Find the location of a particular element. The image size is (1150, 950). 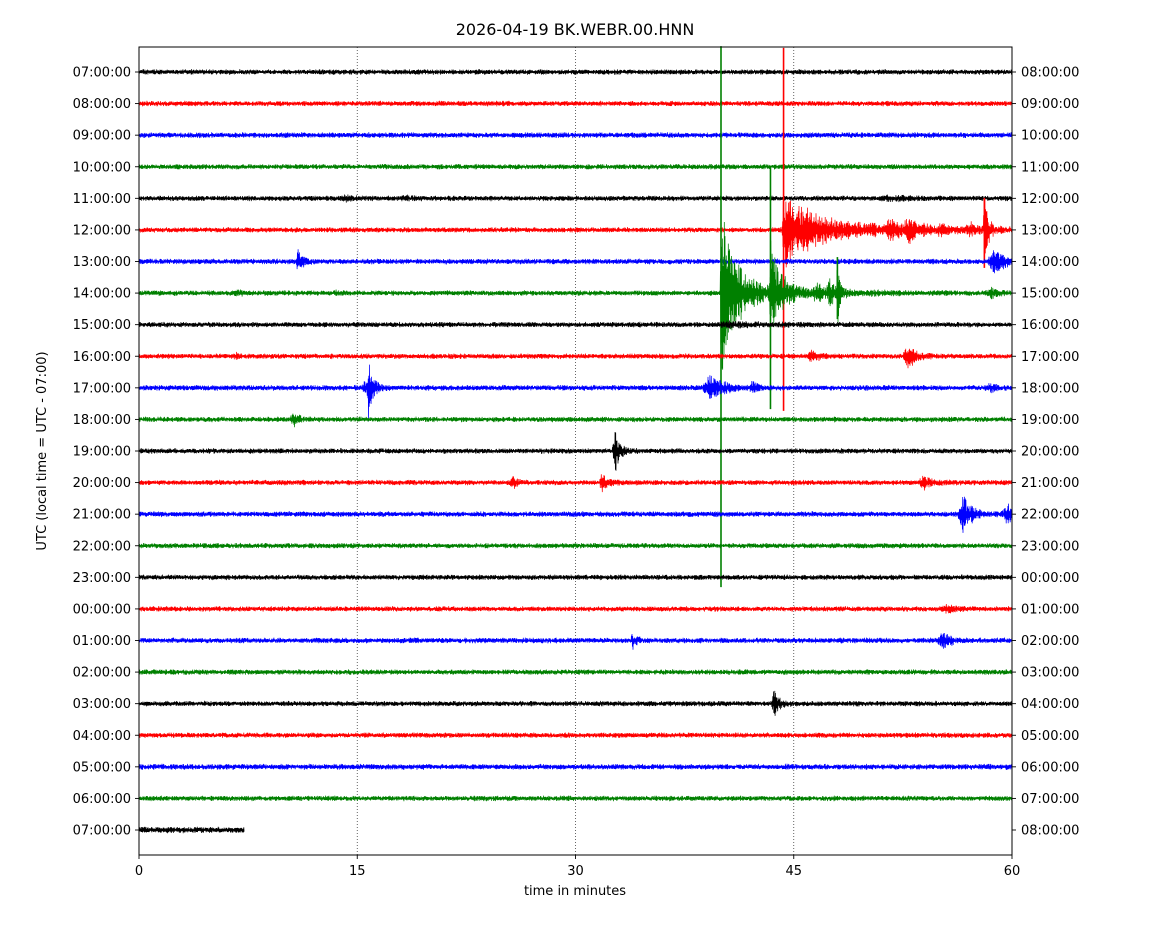

x-tick-label: 30 is located at coordinates (575, 871).